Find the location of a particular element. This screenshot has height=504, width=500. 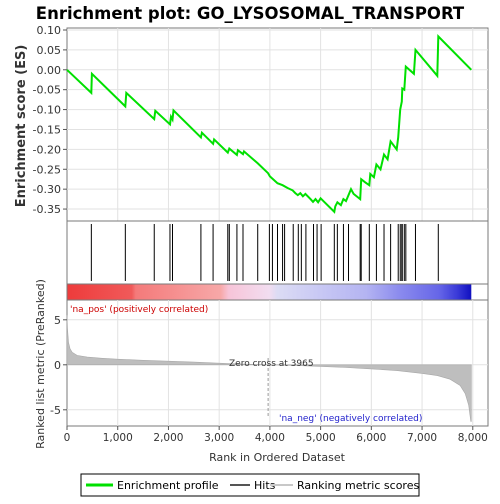

es-y-tick-label: 0.10 is located at coordinates (49, 30).